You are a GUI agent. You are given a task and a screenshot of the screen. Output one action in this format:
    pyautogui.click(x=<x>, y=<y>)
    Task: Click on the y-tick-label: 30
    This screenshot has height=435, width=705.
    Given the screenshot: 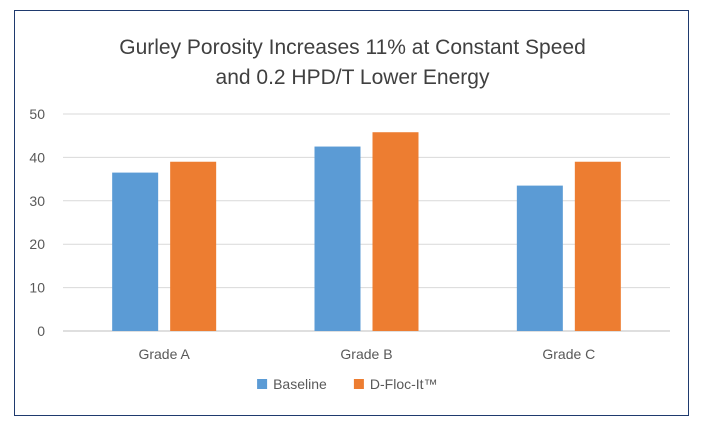 What is the action you would take?
    pyautogui.click(x=37, y=201)
    